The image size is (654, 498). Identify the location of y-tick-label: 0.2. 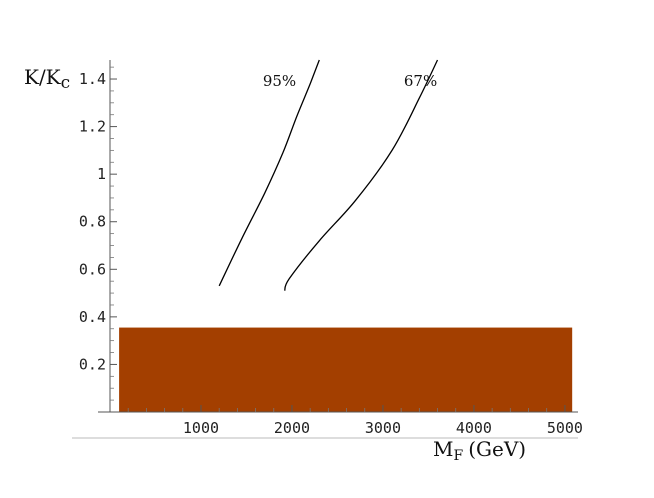
(92, 364).